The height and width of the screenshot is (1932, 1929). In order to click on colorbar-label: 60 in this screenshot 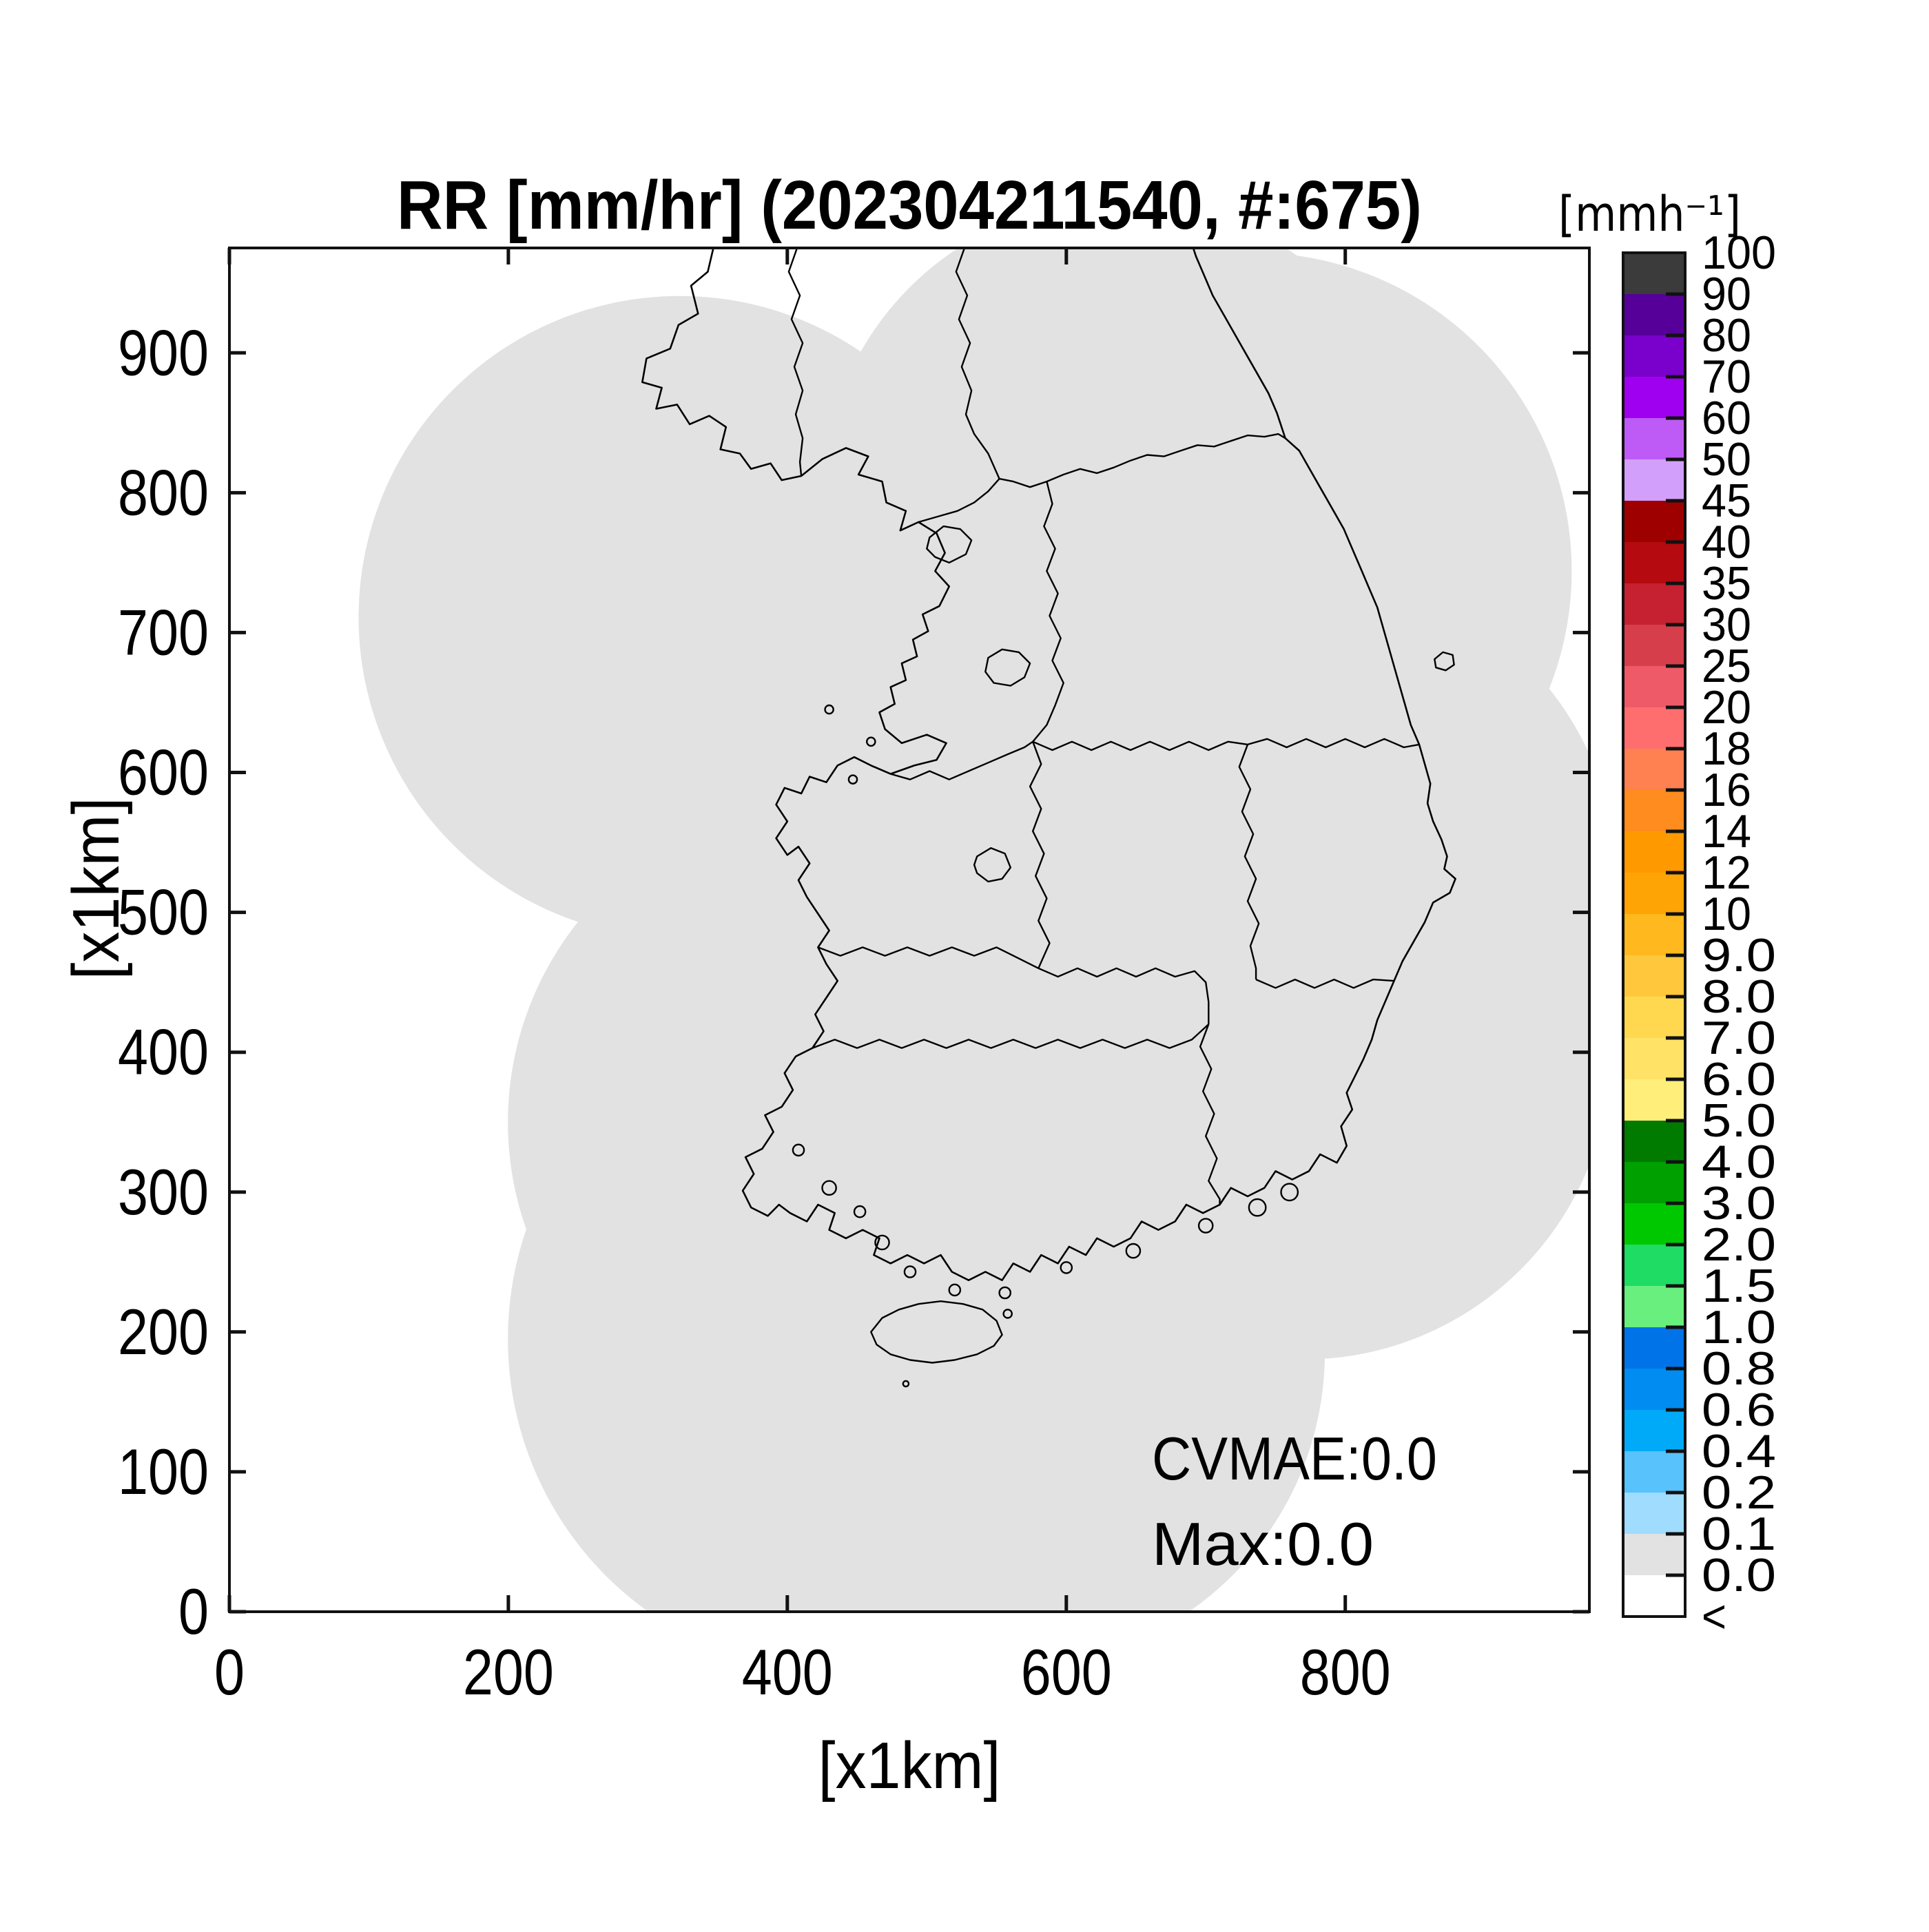, I will do `click(1726, 418)`.